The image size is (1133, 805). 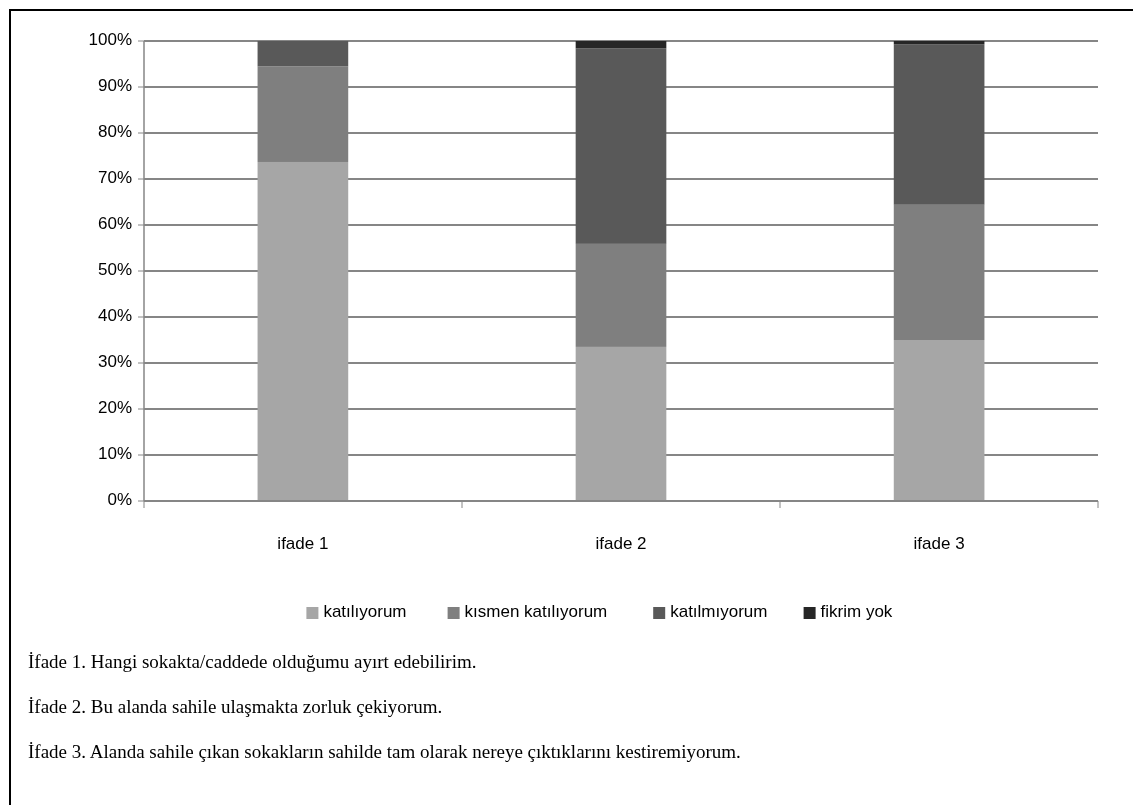 What do you see at coordinates (110, 40) in the screenshot?
I see `y-tick-label: 100%` at bounding box center [110, 40].